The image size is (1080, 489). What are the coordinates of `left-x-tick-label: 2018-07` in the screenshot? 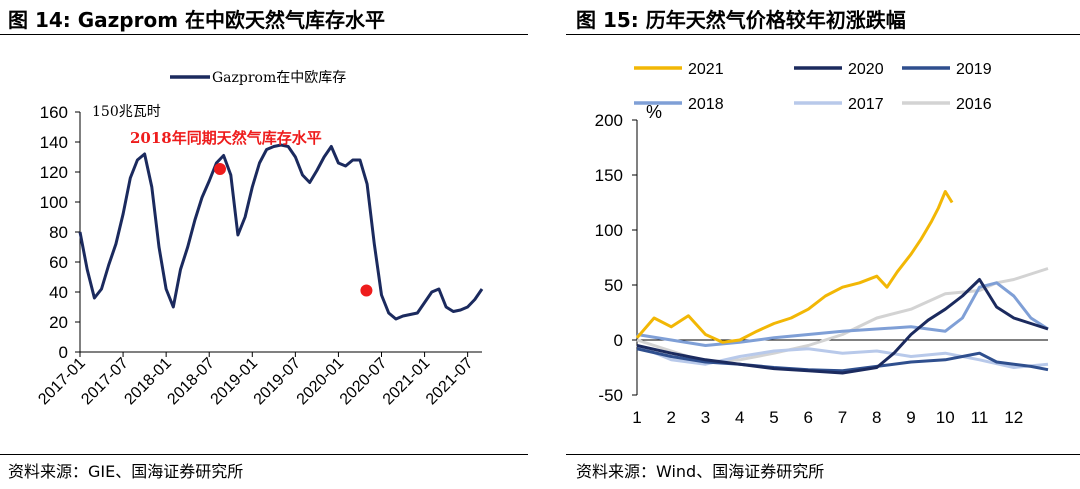 It's located at (192, 382).